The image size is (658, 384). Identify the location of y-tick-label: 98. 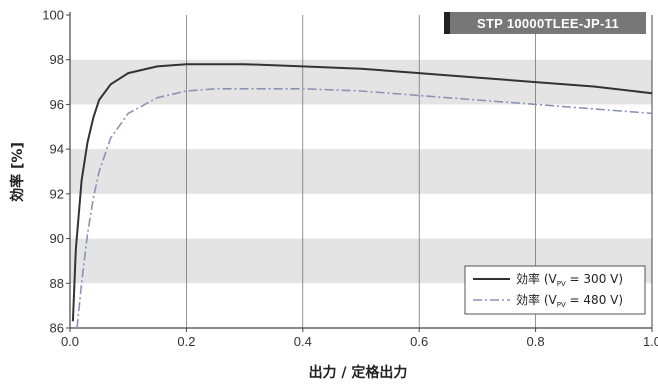
(57, 59).